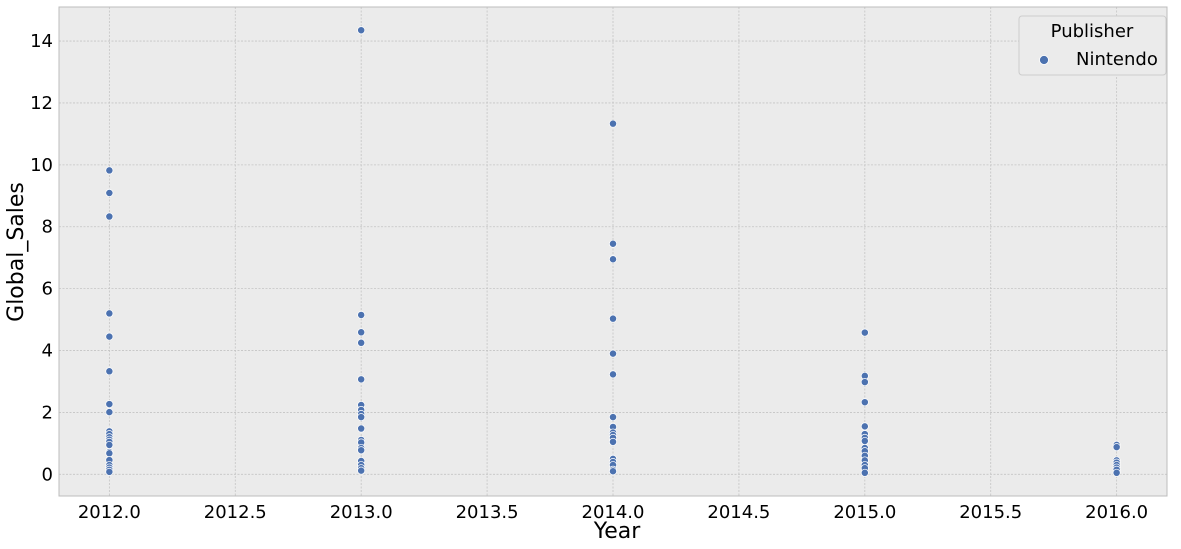 This screenshot has height=549, width=1181. I want to click on x-tick-label: 2012.5, so click(235, 512).